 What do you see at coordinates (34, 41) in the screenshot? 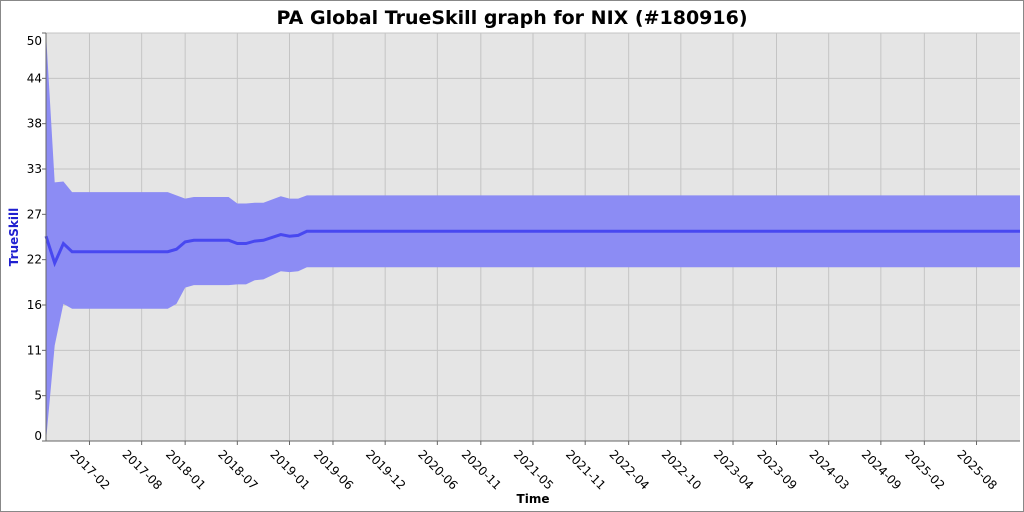
I see `y-tick-label: 50` at bounding box center [34, 41].